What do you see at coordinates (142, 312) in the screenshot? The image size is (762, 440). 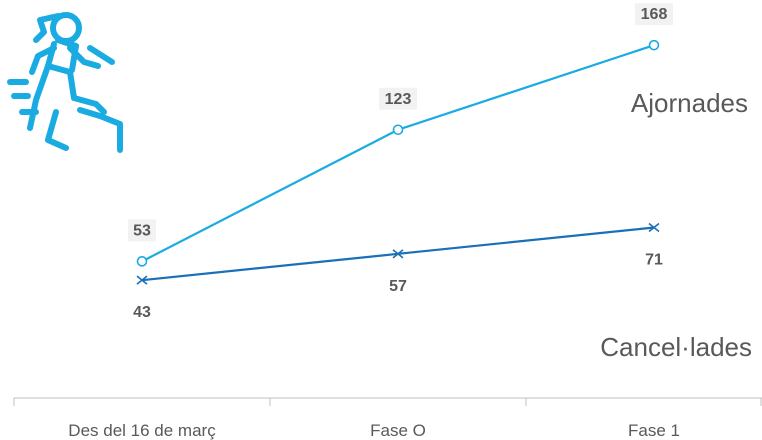 I see `data-label: 43` at bounding box center [142, 312].